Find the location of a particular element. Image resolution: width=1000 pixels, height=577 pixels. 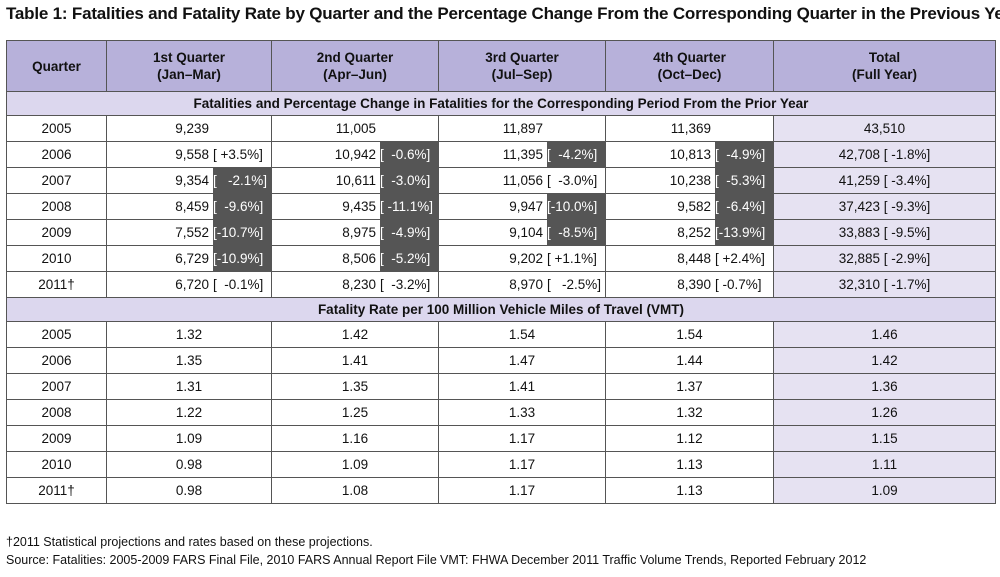

fatality-cell: 8,448 [ +2.4%] is located at coordinates (689, 258).